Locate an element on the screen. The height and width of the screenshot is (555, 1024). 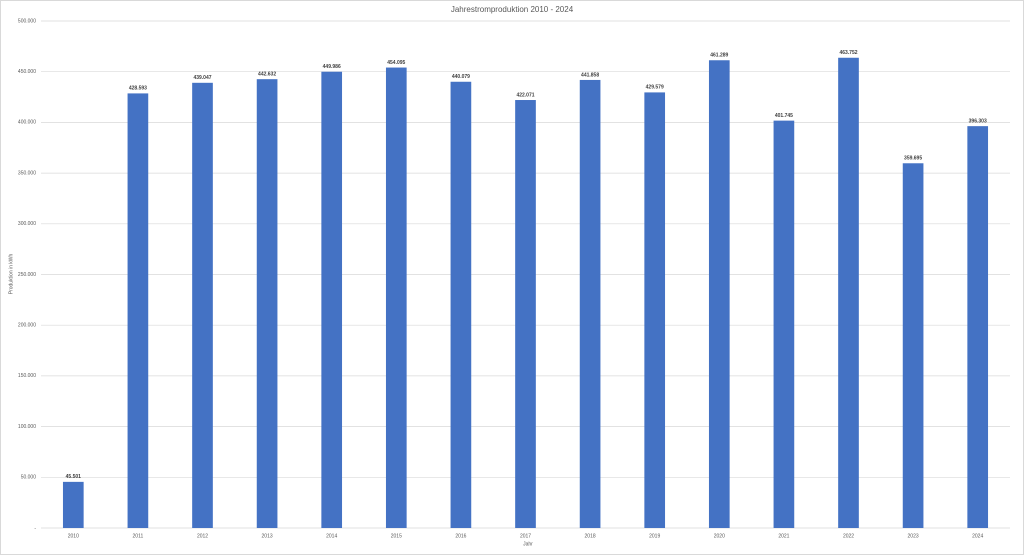
value-label: 401.745 is located at coordinates (784, 116).